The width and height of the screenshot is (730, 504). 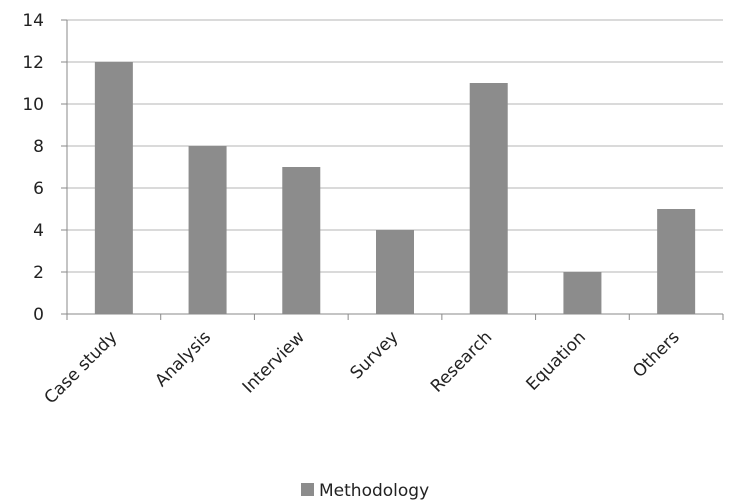 I want to click on y-tick-label-0: 0, so click(x=38, y=315).